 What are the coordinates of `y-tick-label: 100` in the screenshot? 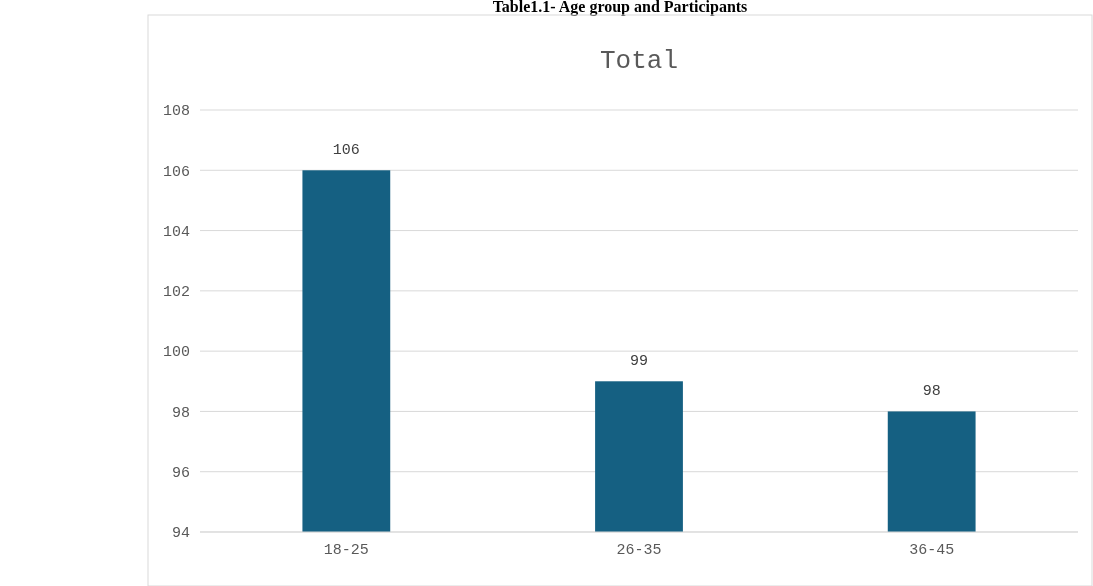 It's located at (176, 353).